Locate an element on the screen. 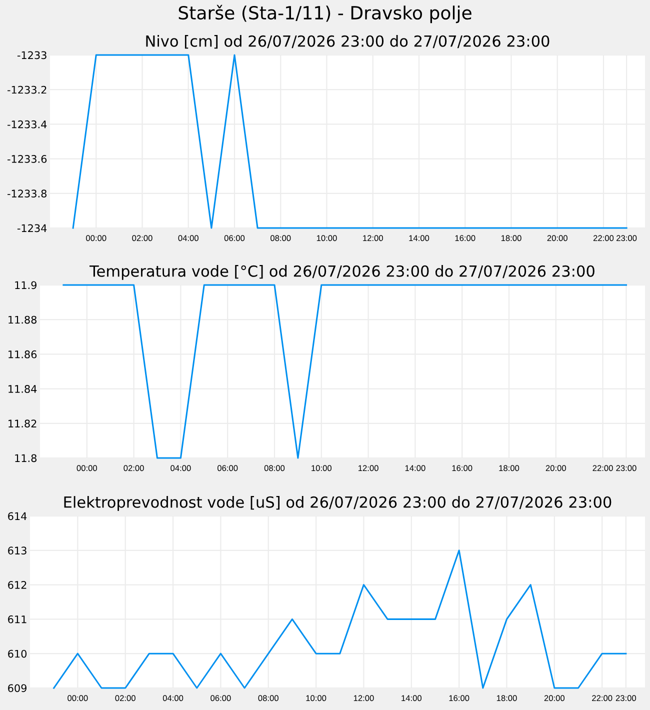 The image size is (650, 710). chart-title: Elektroprevodnost vode [uS] od 26/07/2026 23:00 do 27/07/2026 23:00 is located at coordinates (338, 503).